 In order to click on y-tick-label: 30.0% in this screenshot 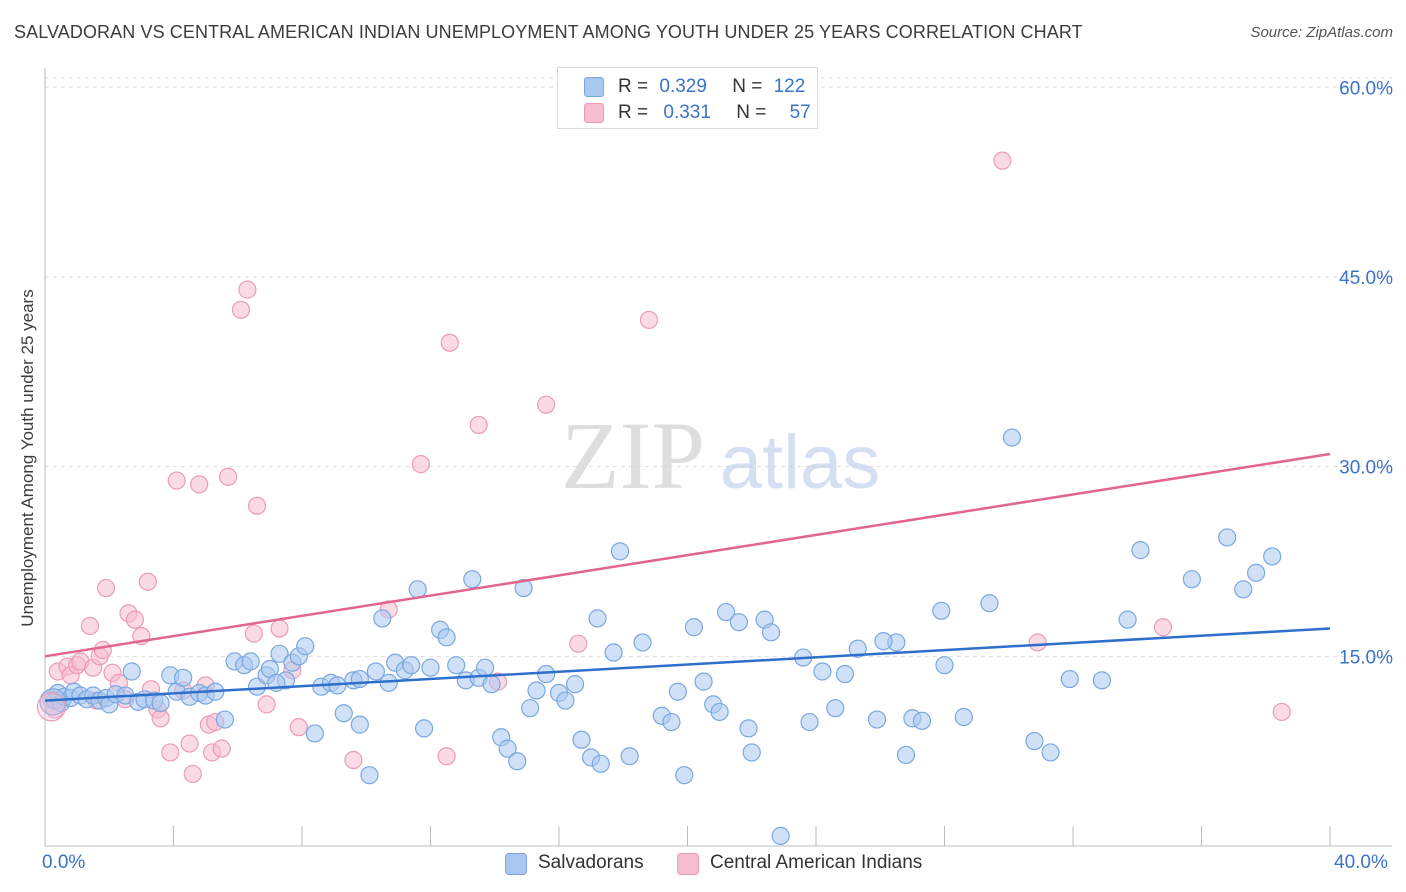, I will do `click(1366, 468)`.